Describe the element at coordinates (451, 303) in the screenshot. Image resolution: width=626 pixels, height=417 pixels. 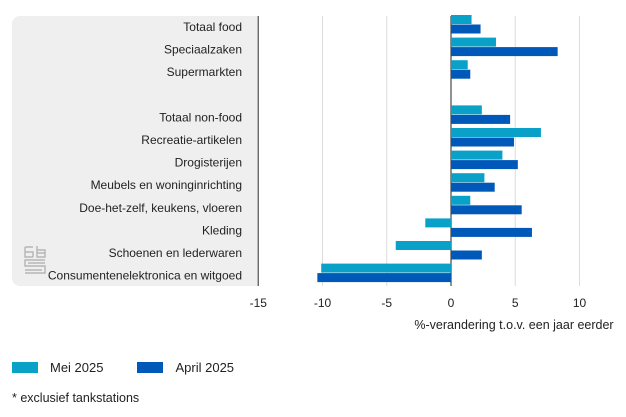
I see `x-tick-label: 0` at that location.